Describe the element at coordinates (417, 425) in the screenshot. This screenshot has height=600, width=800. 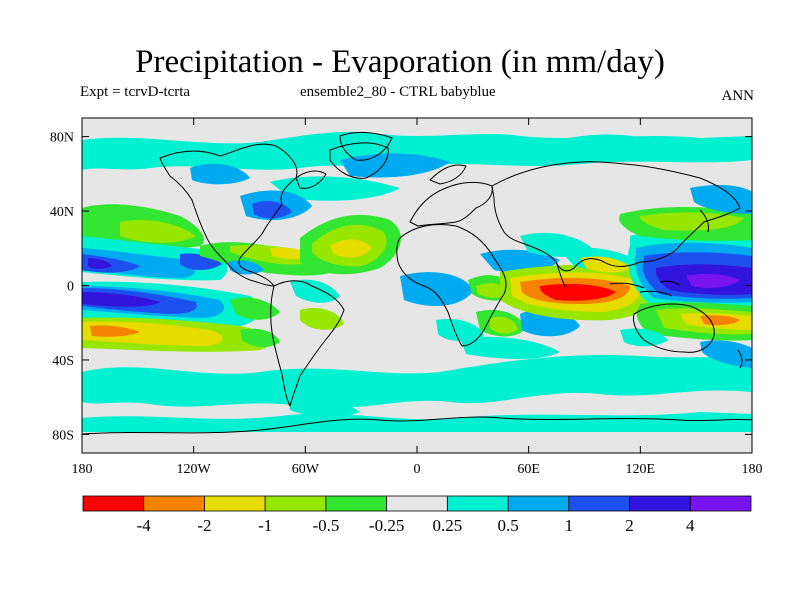
I see `antarctica-coast` at that location.